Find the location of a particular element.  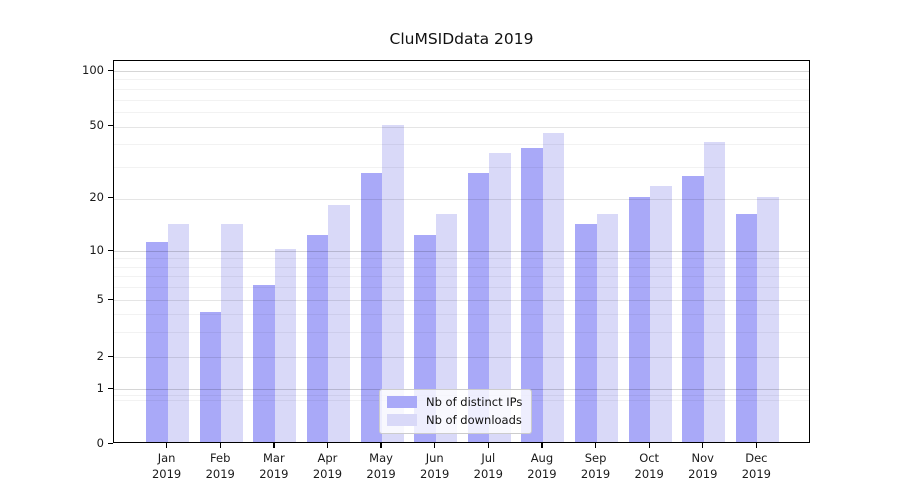

x-tick-mark-jun is located at coordinates (435, 445).